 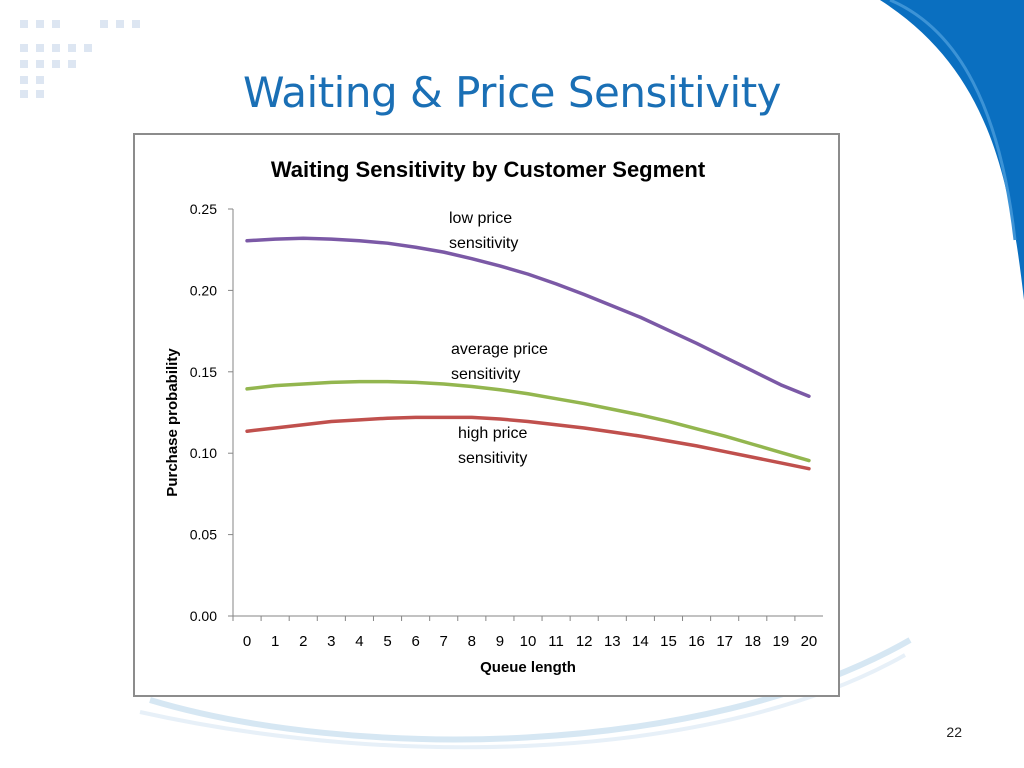 What do you see at coordinates (640, 641) in the screenshot?
I see `x-tick-label: 14` at bounding box center [640, 641].